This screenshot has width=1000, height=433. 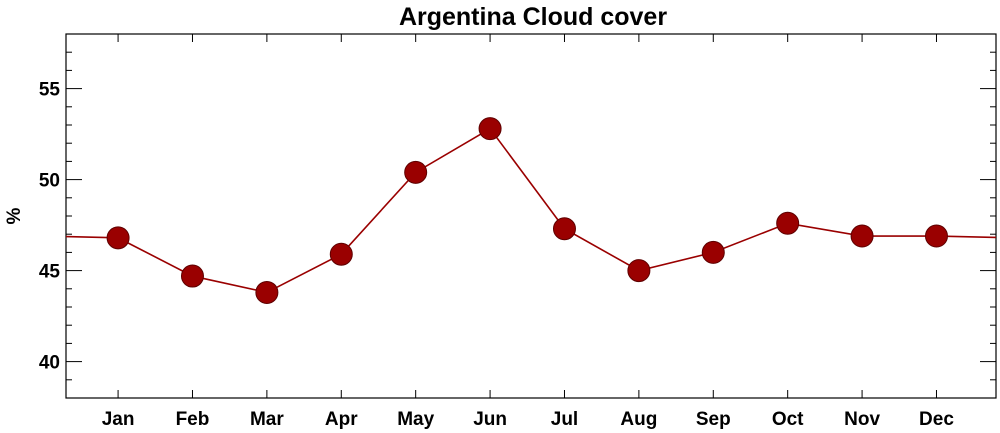 I want to click on x-tick-label: May, so click(x=415, y=419).